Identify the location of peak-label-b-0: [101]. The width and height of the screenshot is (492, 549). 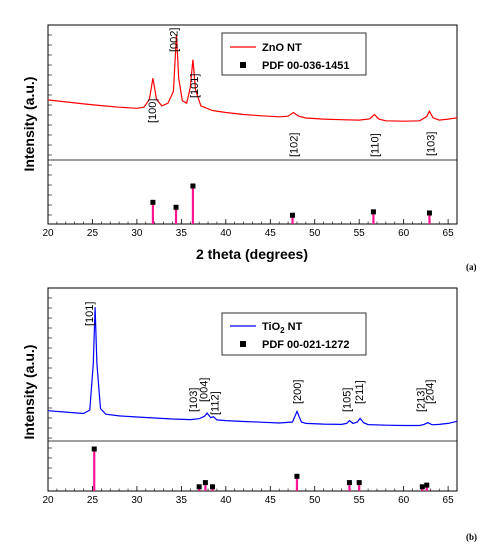
(90, 314).